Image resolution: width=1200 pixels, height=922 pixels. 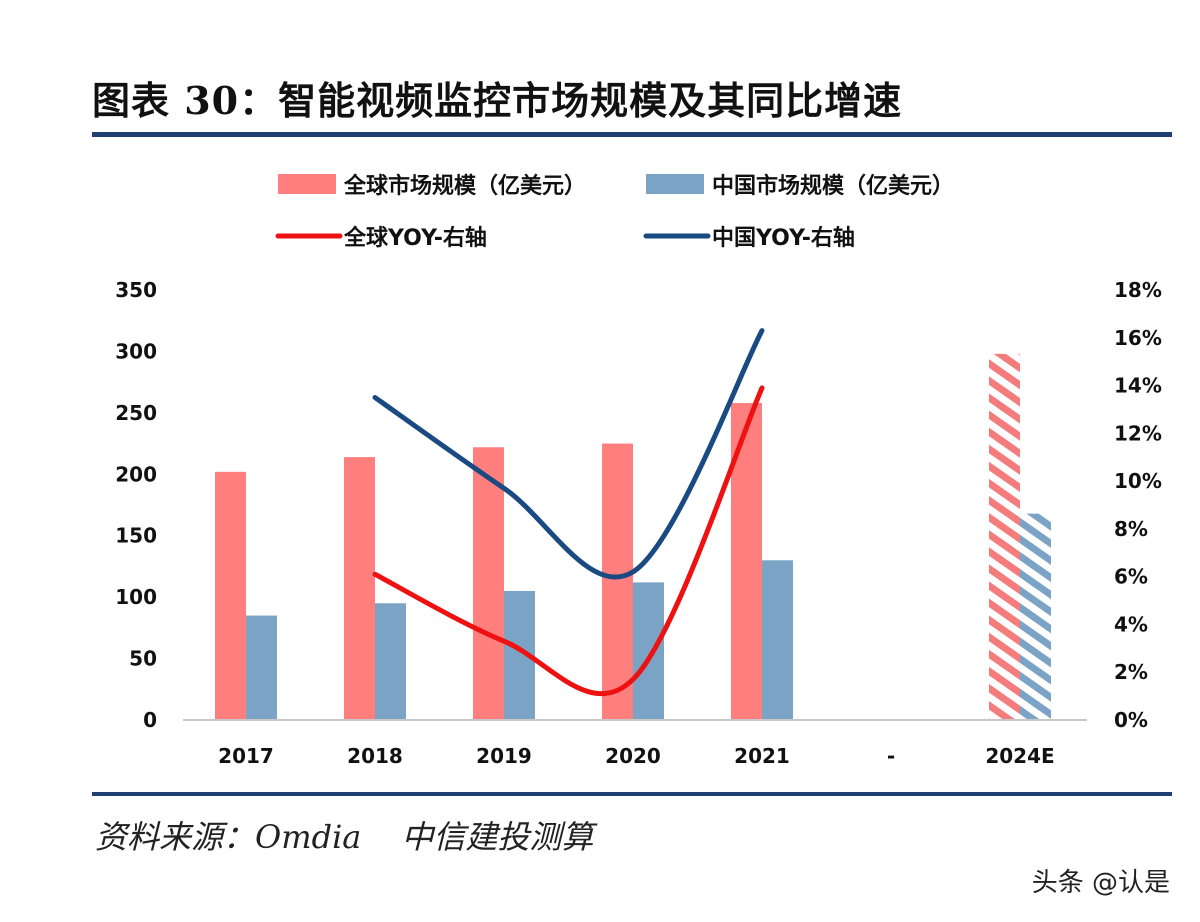 What do you see at coordinates (136, 351) in the screenshot?
I see `left-tick-label: 300` at bounding box center [136, 351].